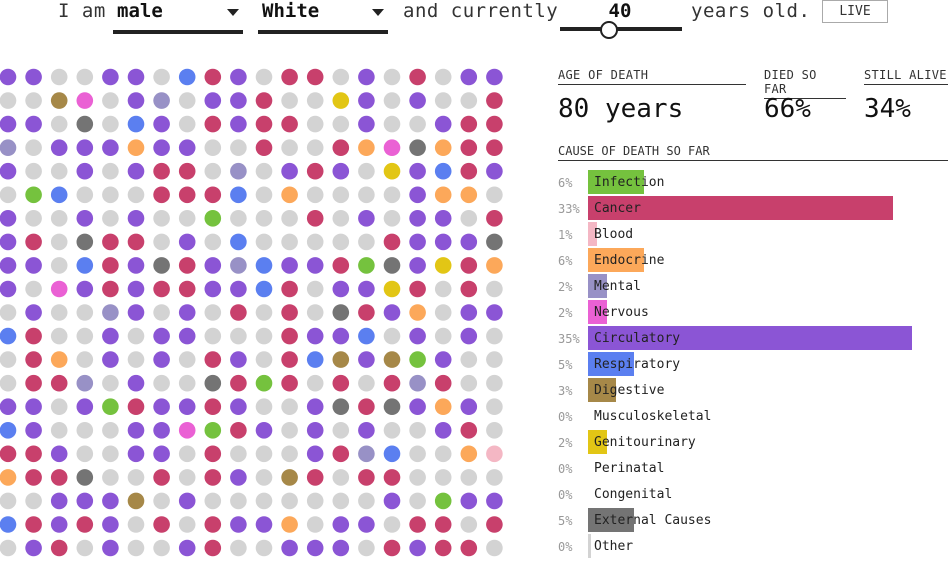 This screenshot has width=950, height=566. What do you see at coordinates (617, 208) in the screenshot?
I see `cause-label: Cancer` at bounding box center [617, 208].